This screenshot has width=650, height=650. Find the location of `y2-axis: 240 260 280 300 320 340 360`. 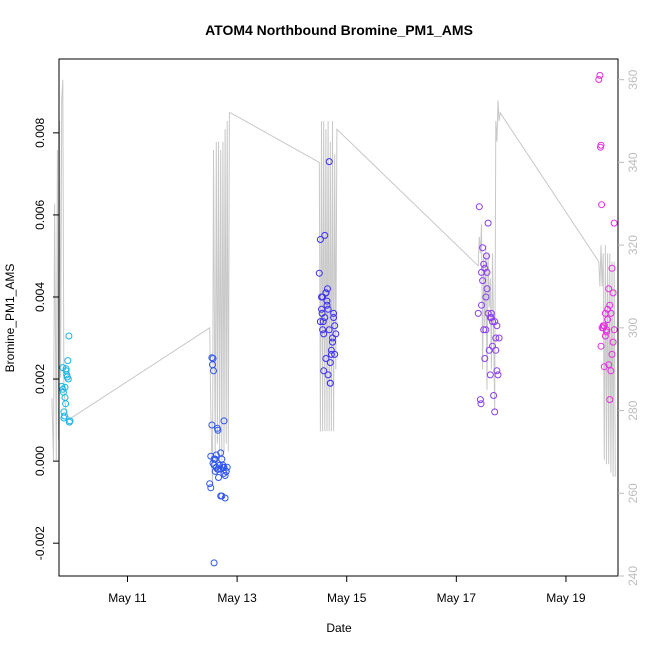

y2-axis: 240 260 280 300 320 340 360 is located at coordinates (629, 327).